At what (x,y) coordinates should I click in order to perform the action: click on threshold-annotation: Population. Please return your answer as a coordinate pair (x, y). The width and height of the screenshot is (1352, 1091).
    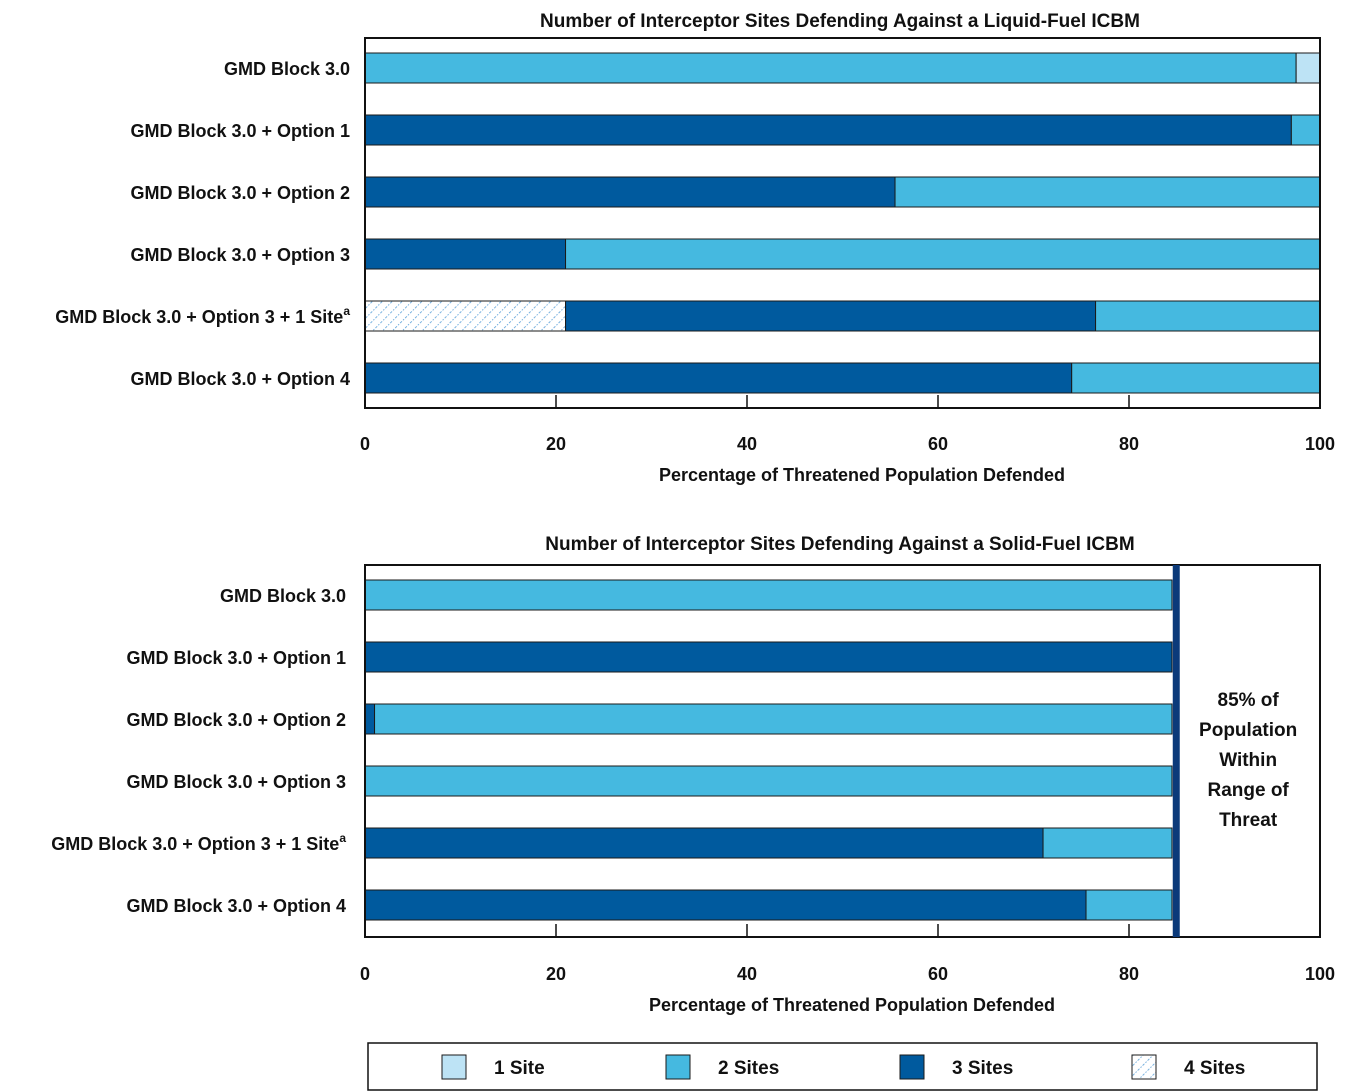
    Looking at the image, I should click on (1248, 730).